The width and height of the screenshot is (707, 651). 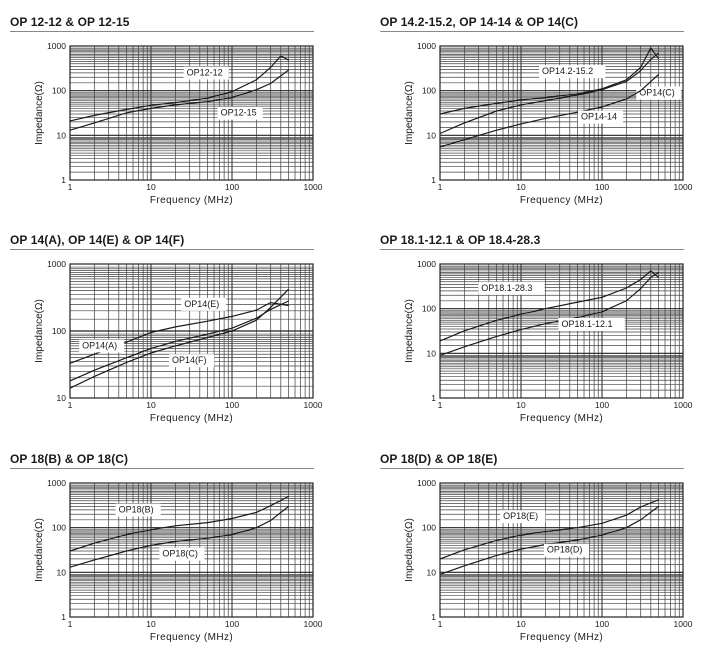 What do you see at coordinates (599, 117) in the screenshot?
I see `series-label: OP14-14` at bounding box center [599, 117].